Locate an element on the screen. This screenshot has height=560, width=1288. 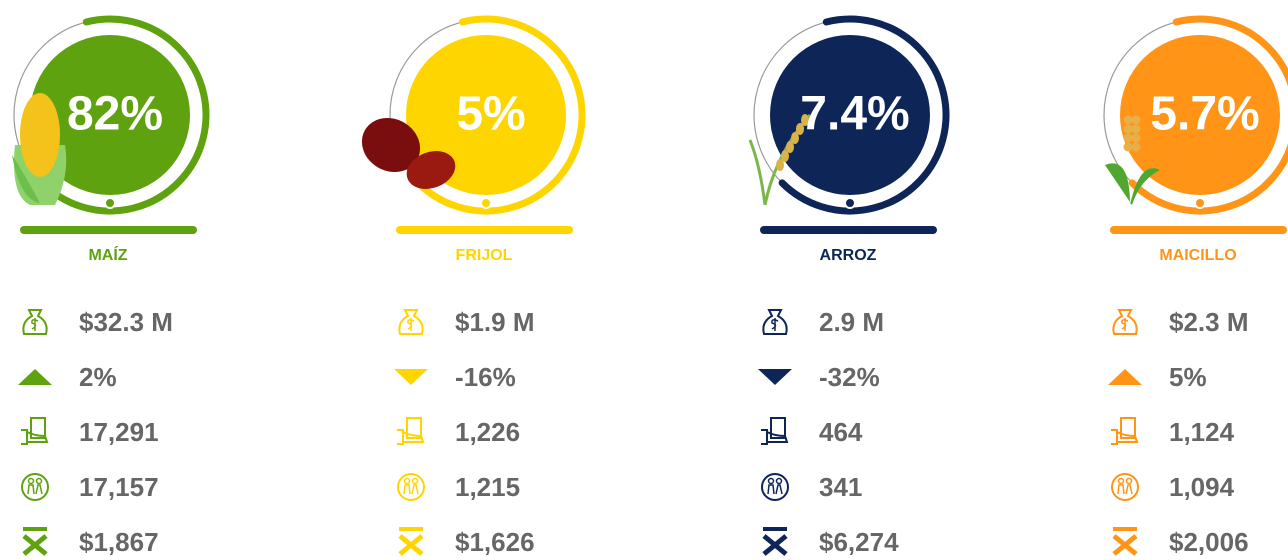
value-text: $2.3 M is located at coordinates (1209, 322).